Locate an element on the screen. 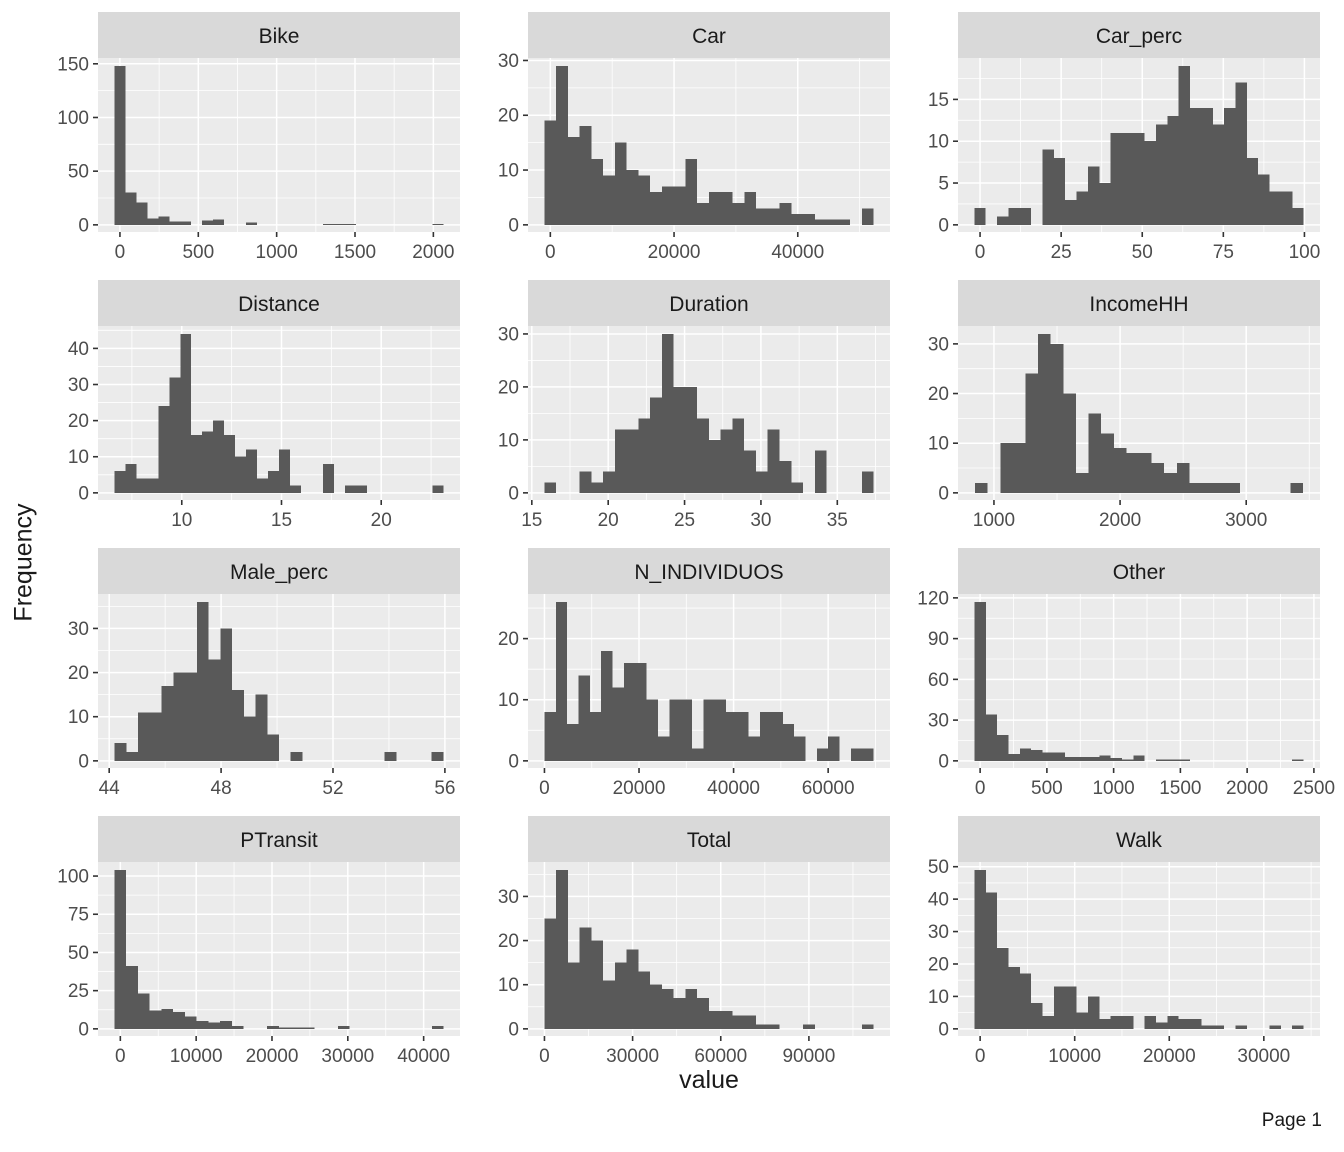 This screenshot has width=1344, height=1152. panel-background is located at coordinates (279, 145).